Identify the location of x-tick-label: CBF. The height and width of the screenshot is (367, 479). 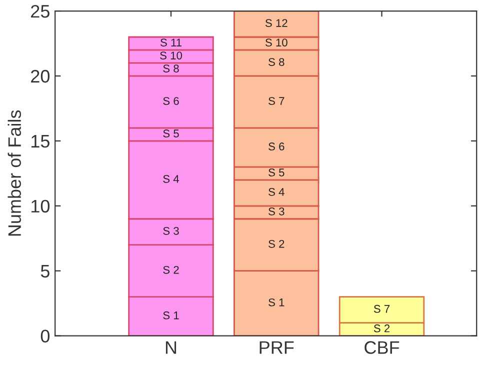
(382, 347).